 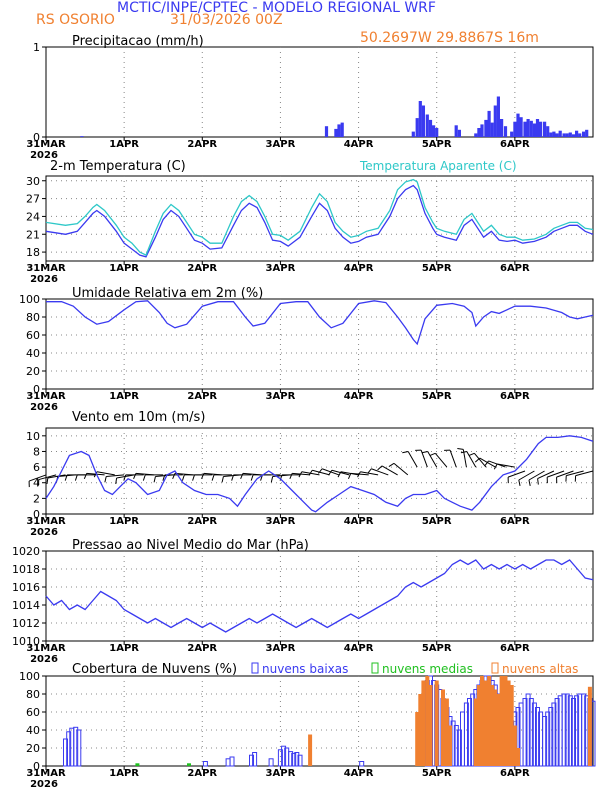 I want to click on wind-xtick-label: 4APR, so click(x=359, y=521).